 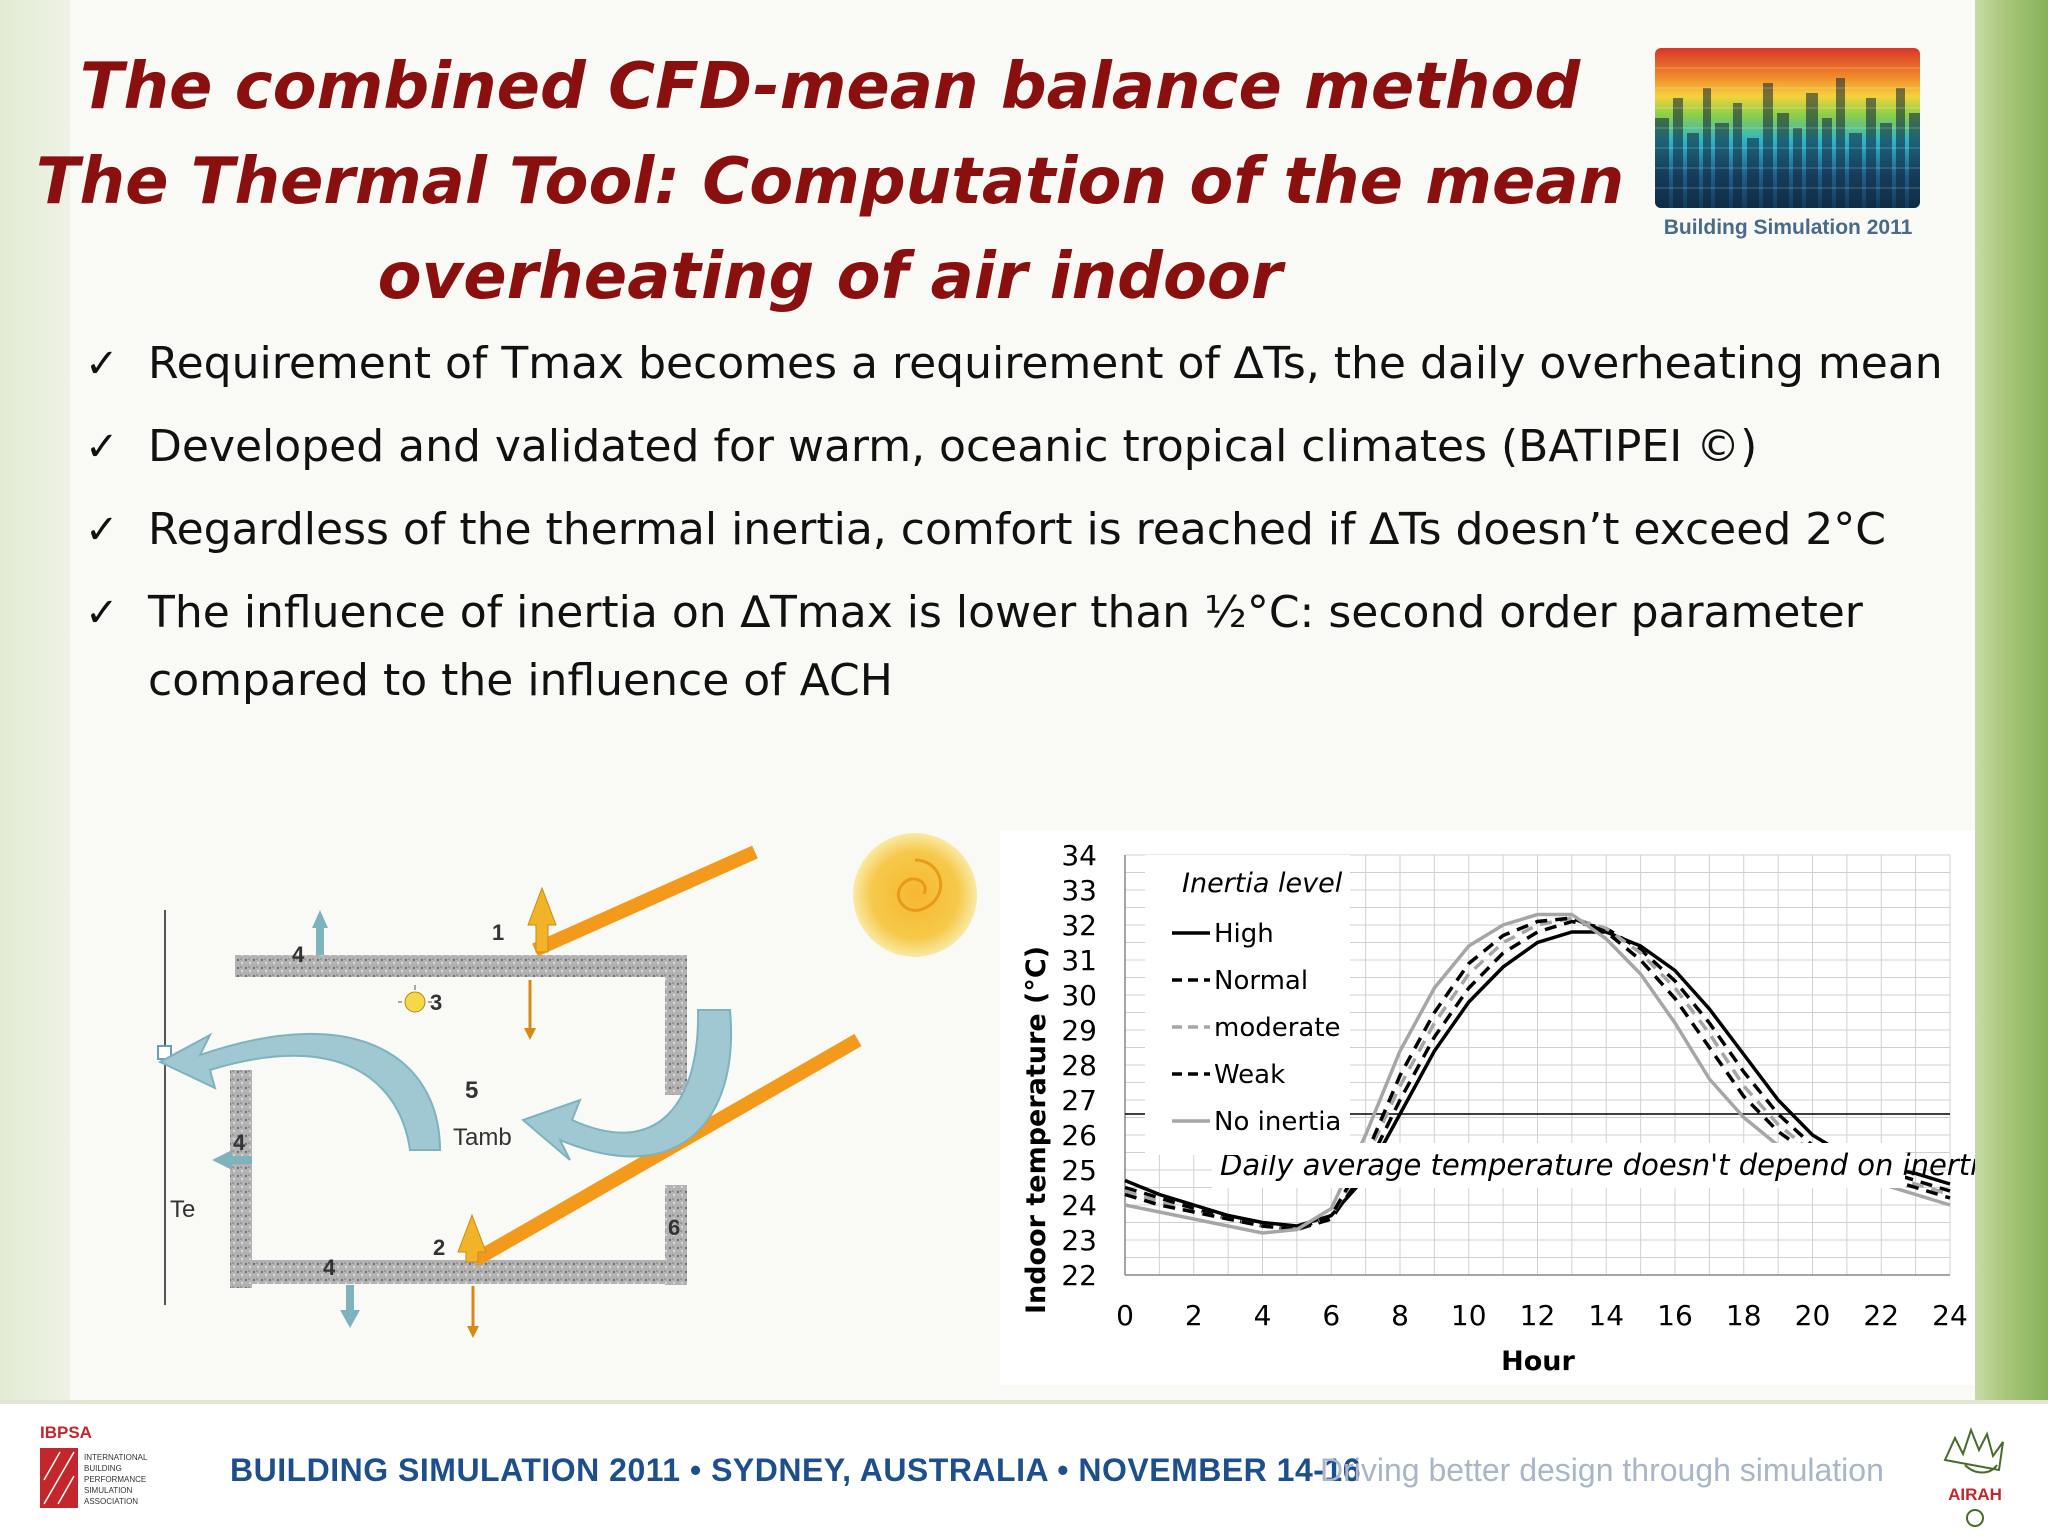 What do you see at coordinates (239, 1142) in the screenshot?
I see `label-4b: 4` at bounding box center [239, 1142].